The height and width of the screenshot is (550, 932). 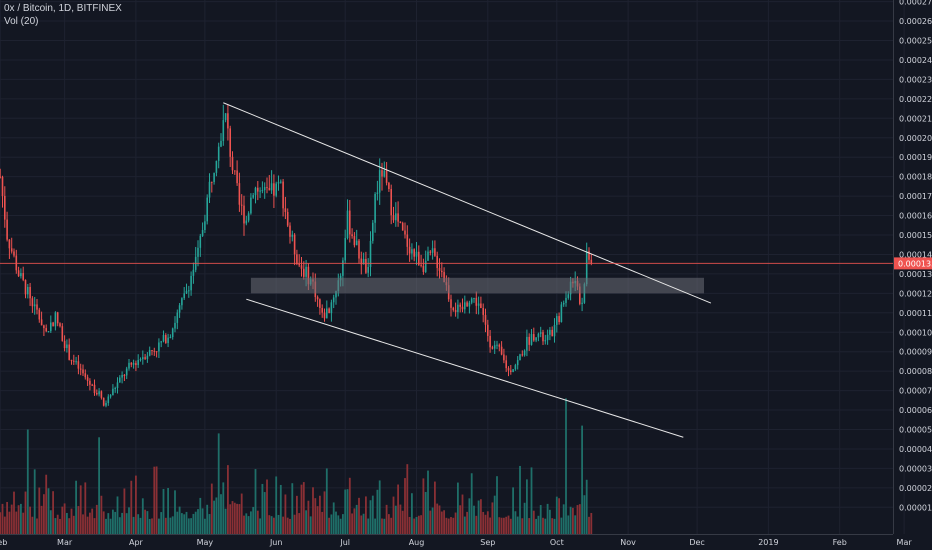 What do you see at coordinates (915, 332) in the screenshot?
I see `y-tick-label: 0.00010000` at bounding box center [915, 332].